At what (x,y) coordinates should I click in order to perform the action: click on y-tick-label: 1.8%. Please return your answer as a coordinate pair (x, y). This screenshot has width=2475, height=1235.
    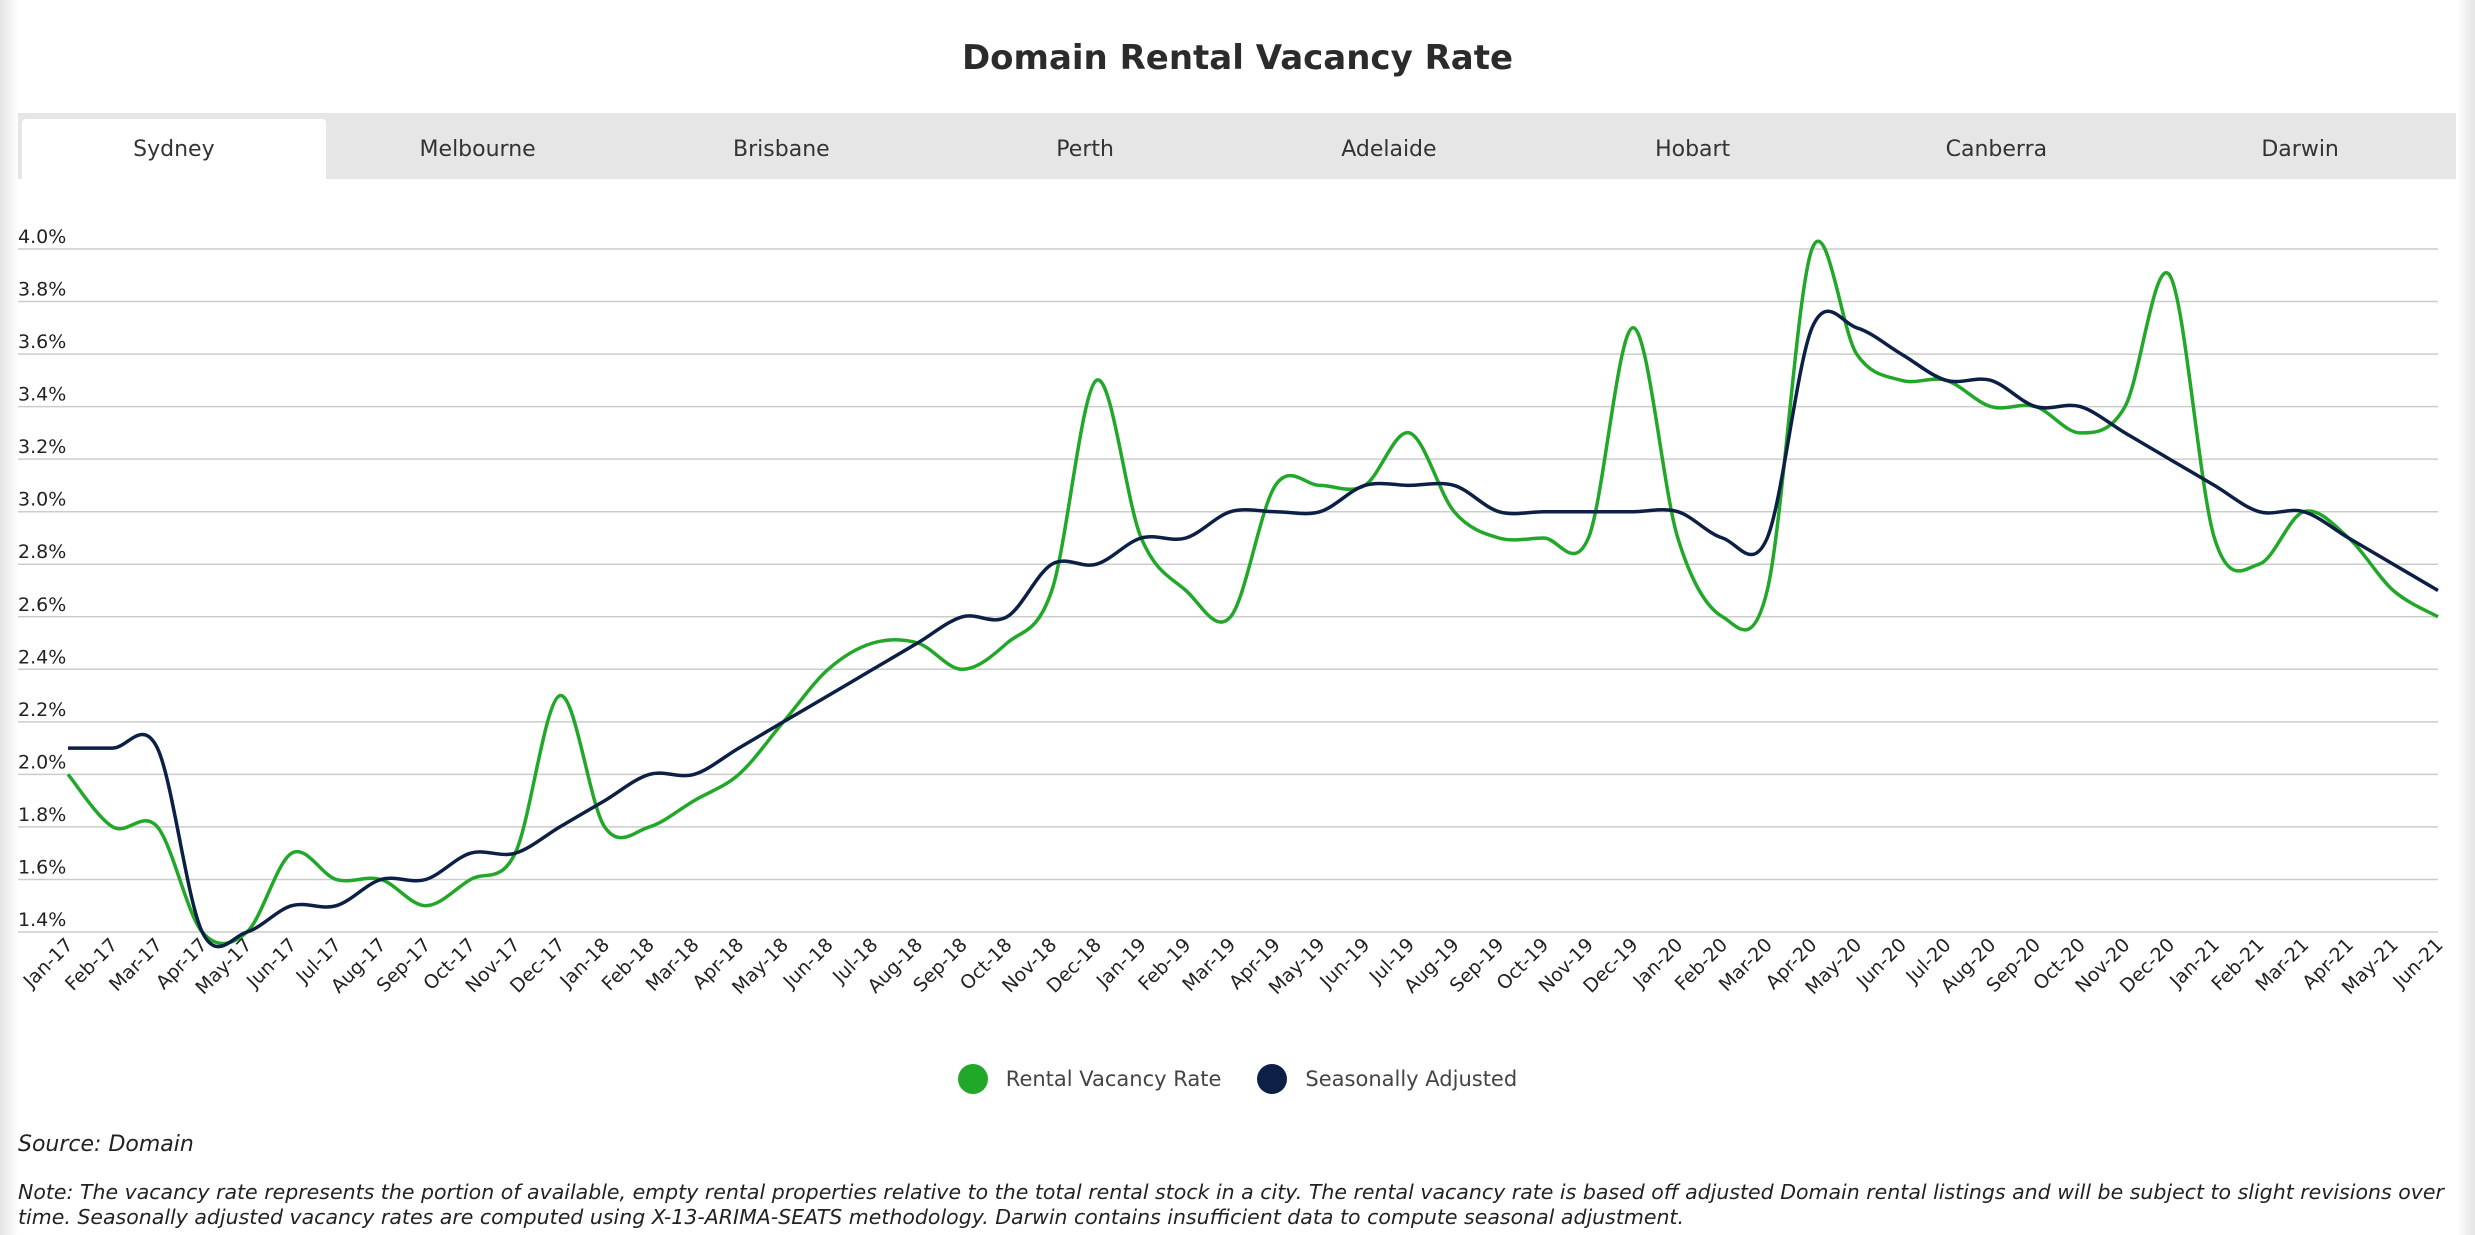
    Looking at the image, I should click on (42, 815).